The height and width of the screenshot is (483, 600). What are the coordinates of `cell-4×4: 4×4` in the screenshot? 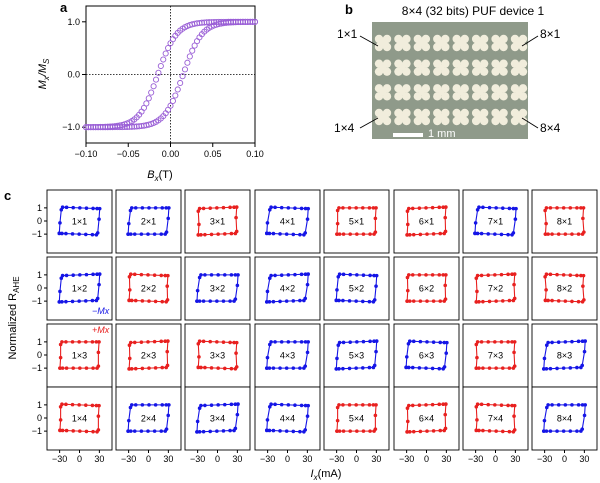 It's located at (287, 418).